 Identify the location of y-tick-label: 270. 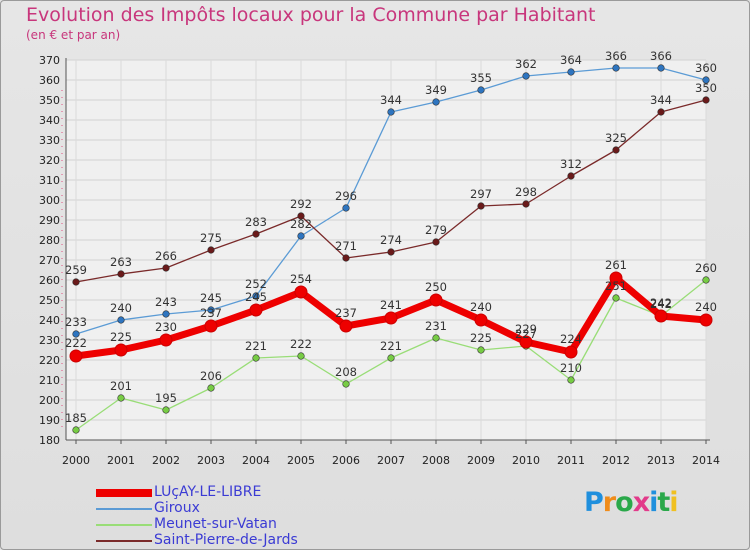
(49, 260).